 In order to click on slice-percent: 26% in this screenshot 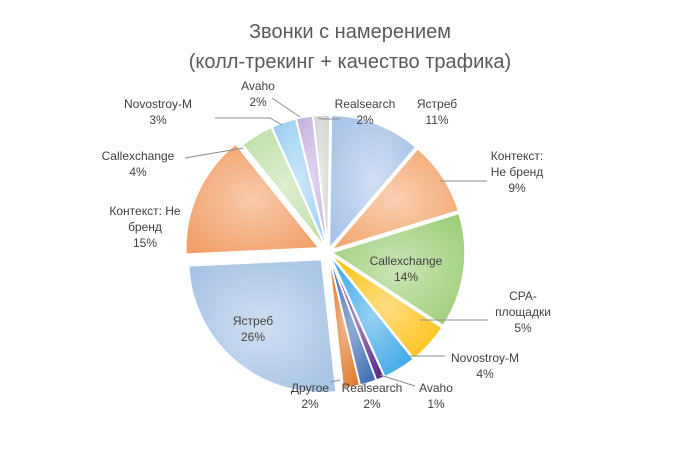, I will do `click(253, 337)`.